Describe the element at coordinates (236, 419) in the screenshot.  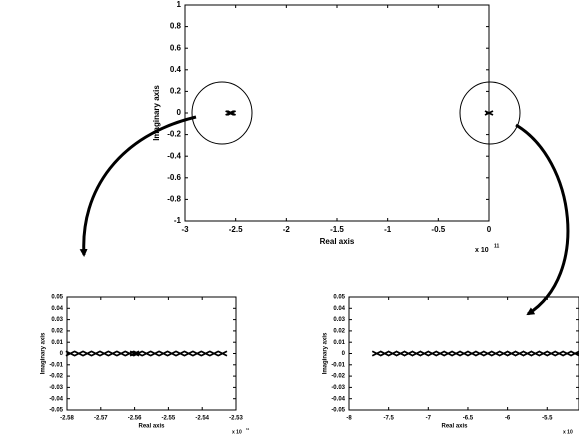
I see `x-tick-label: -2.53` at that location.